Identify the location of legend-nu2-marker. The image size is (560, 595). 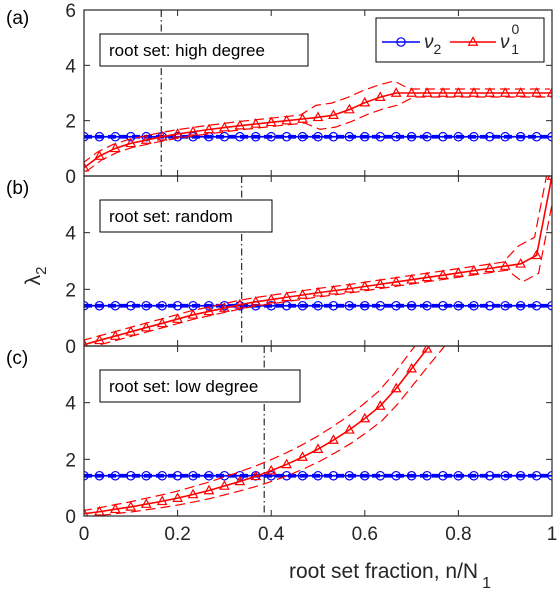
(401, 42).